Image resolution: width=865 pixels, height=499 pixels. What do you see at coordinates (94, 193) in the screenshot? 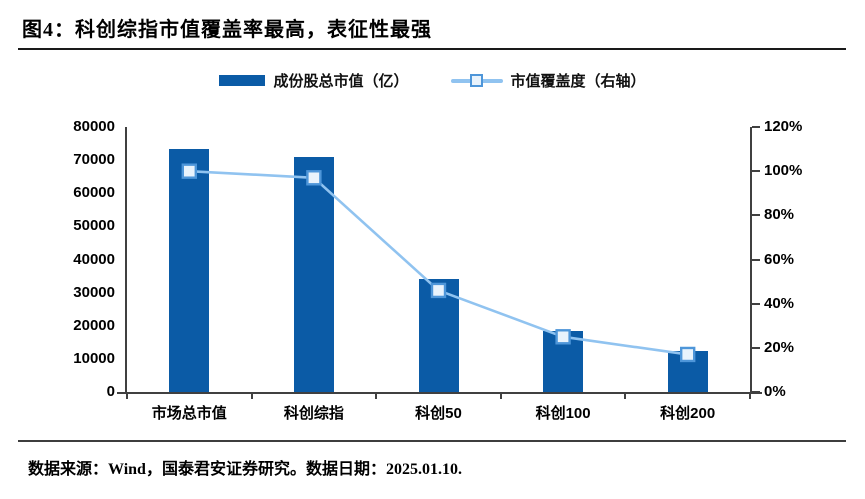
I see `y-axis-left-tick-label: 60000` at bounding box center [94, 193].